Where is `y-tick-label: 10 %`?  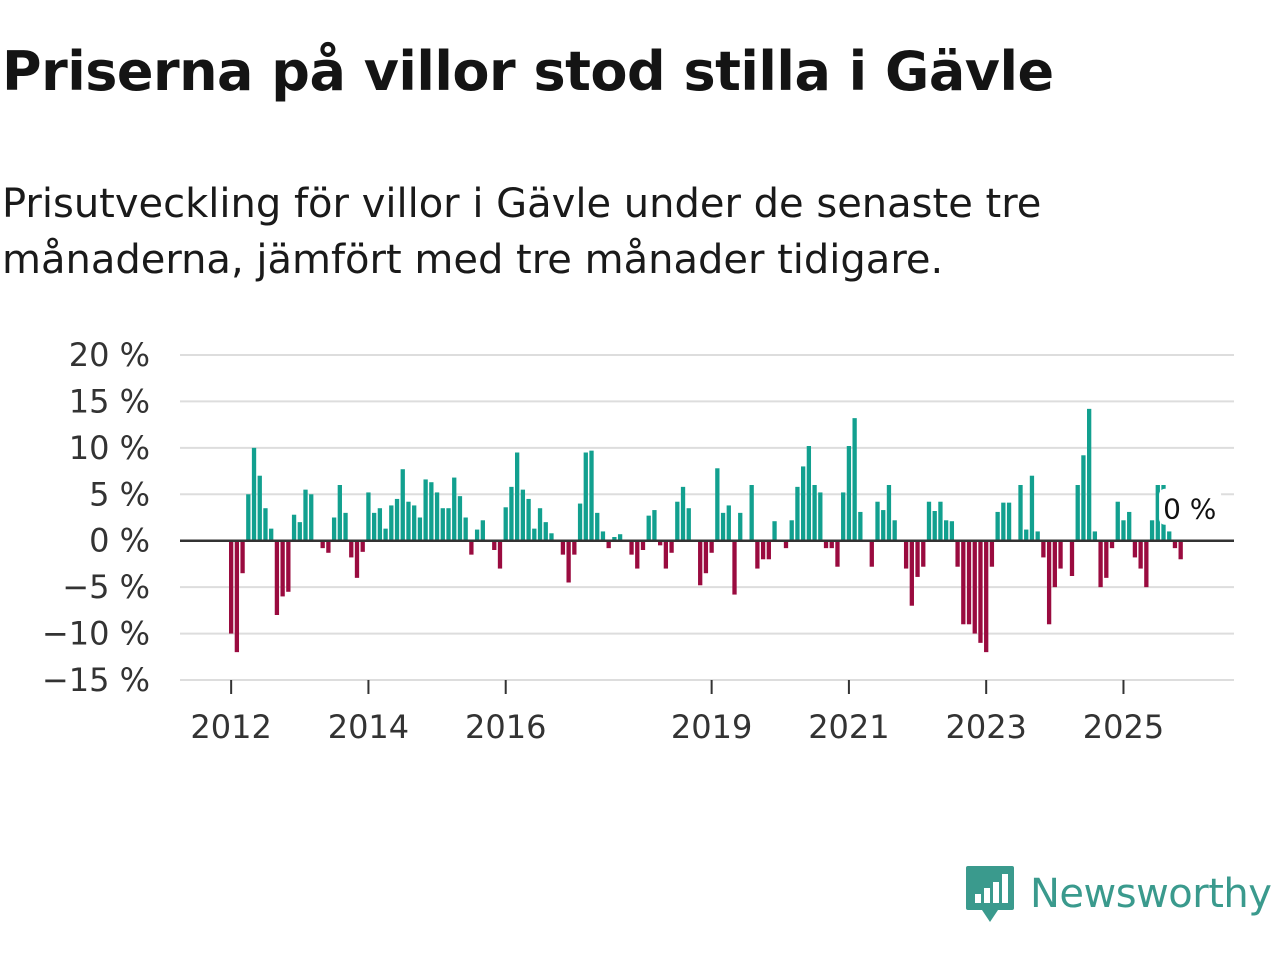 y-tick-label: 10 % is located at coordinates (109, 448).